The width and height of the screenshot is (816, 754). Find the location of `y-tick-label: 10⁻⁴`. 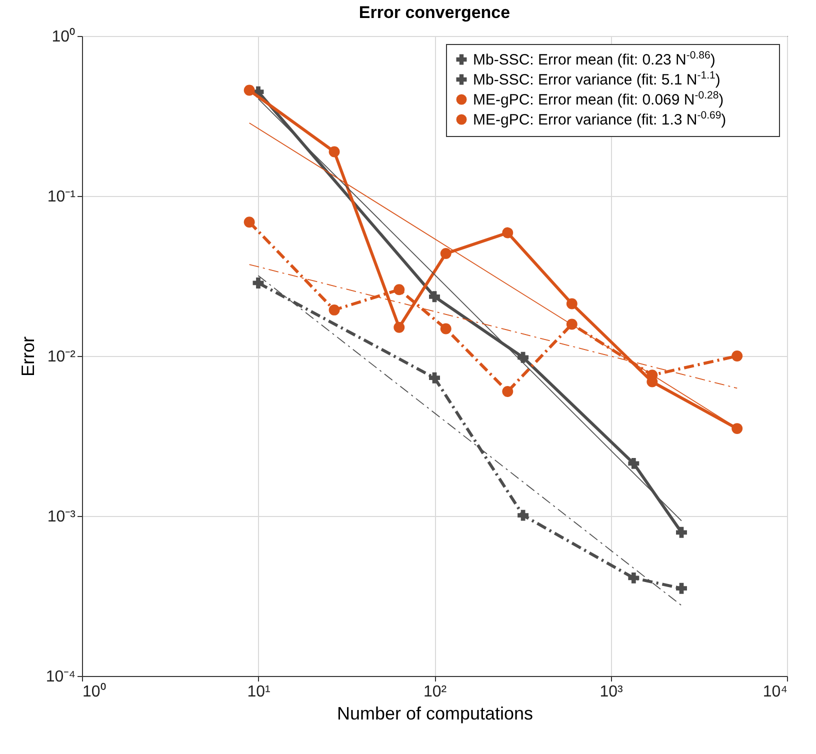

y-tick-label: 10⁻⁴ is located at coordinates (61, 677).